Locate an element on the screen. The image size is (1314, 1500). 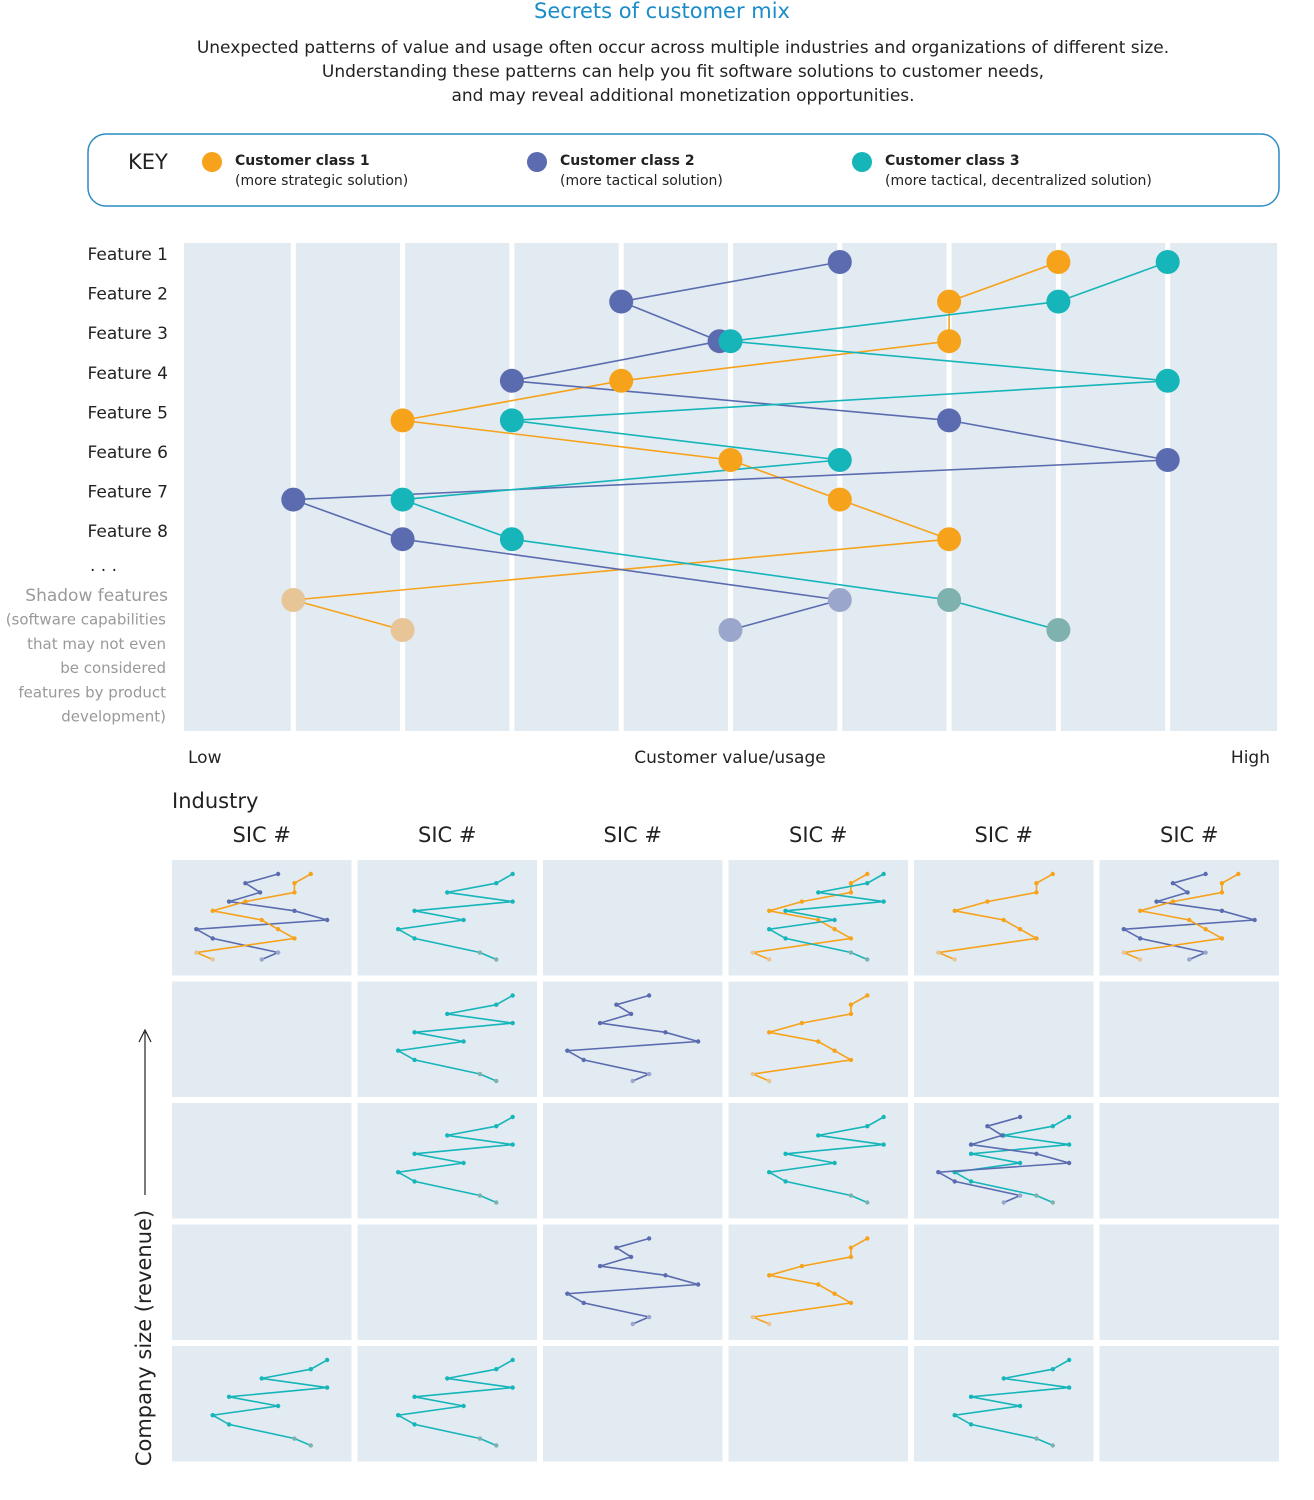
x-label: Customer value/usage is located at coordinates (729, 758).